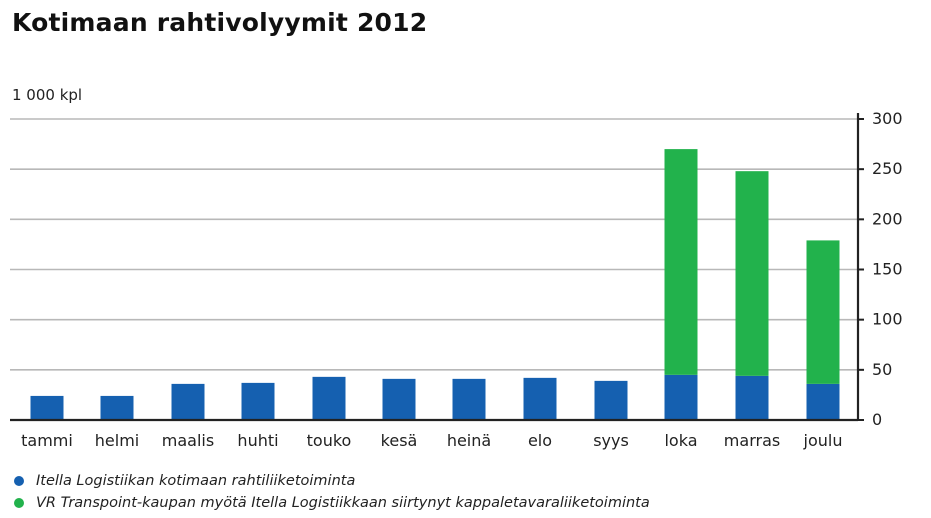 This screenshot has height=518, width=931. Describe the element at coordinates (19, 481) in the screenshot. I see `legend-marker-blue` at that location.